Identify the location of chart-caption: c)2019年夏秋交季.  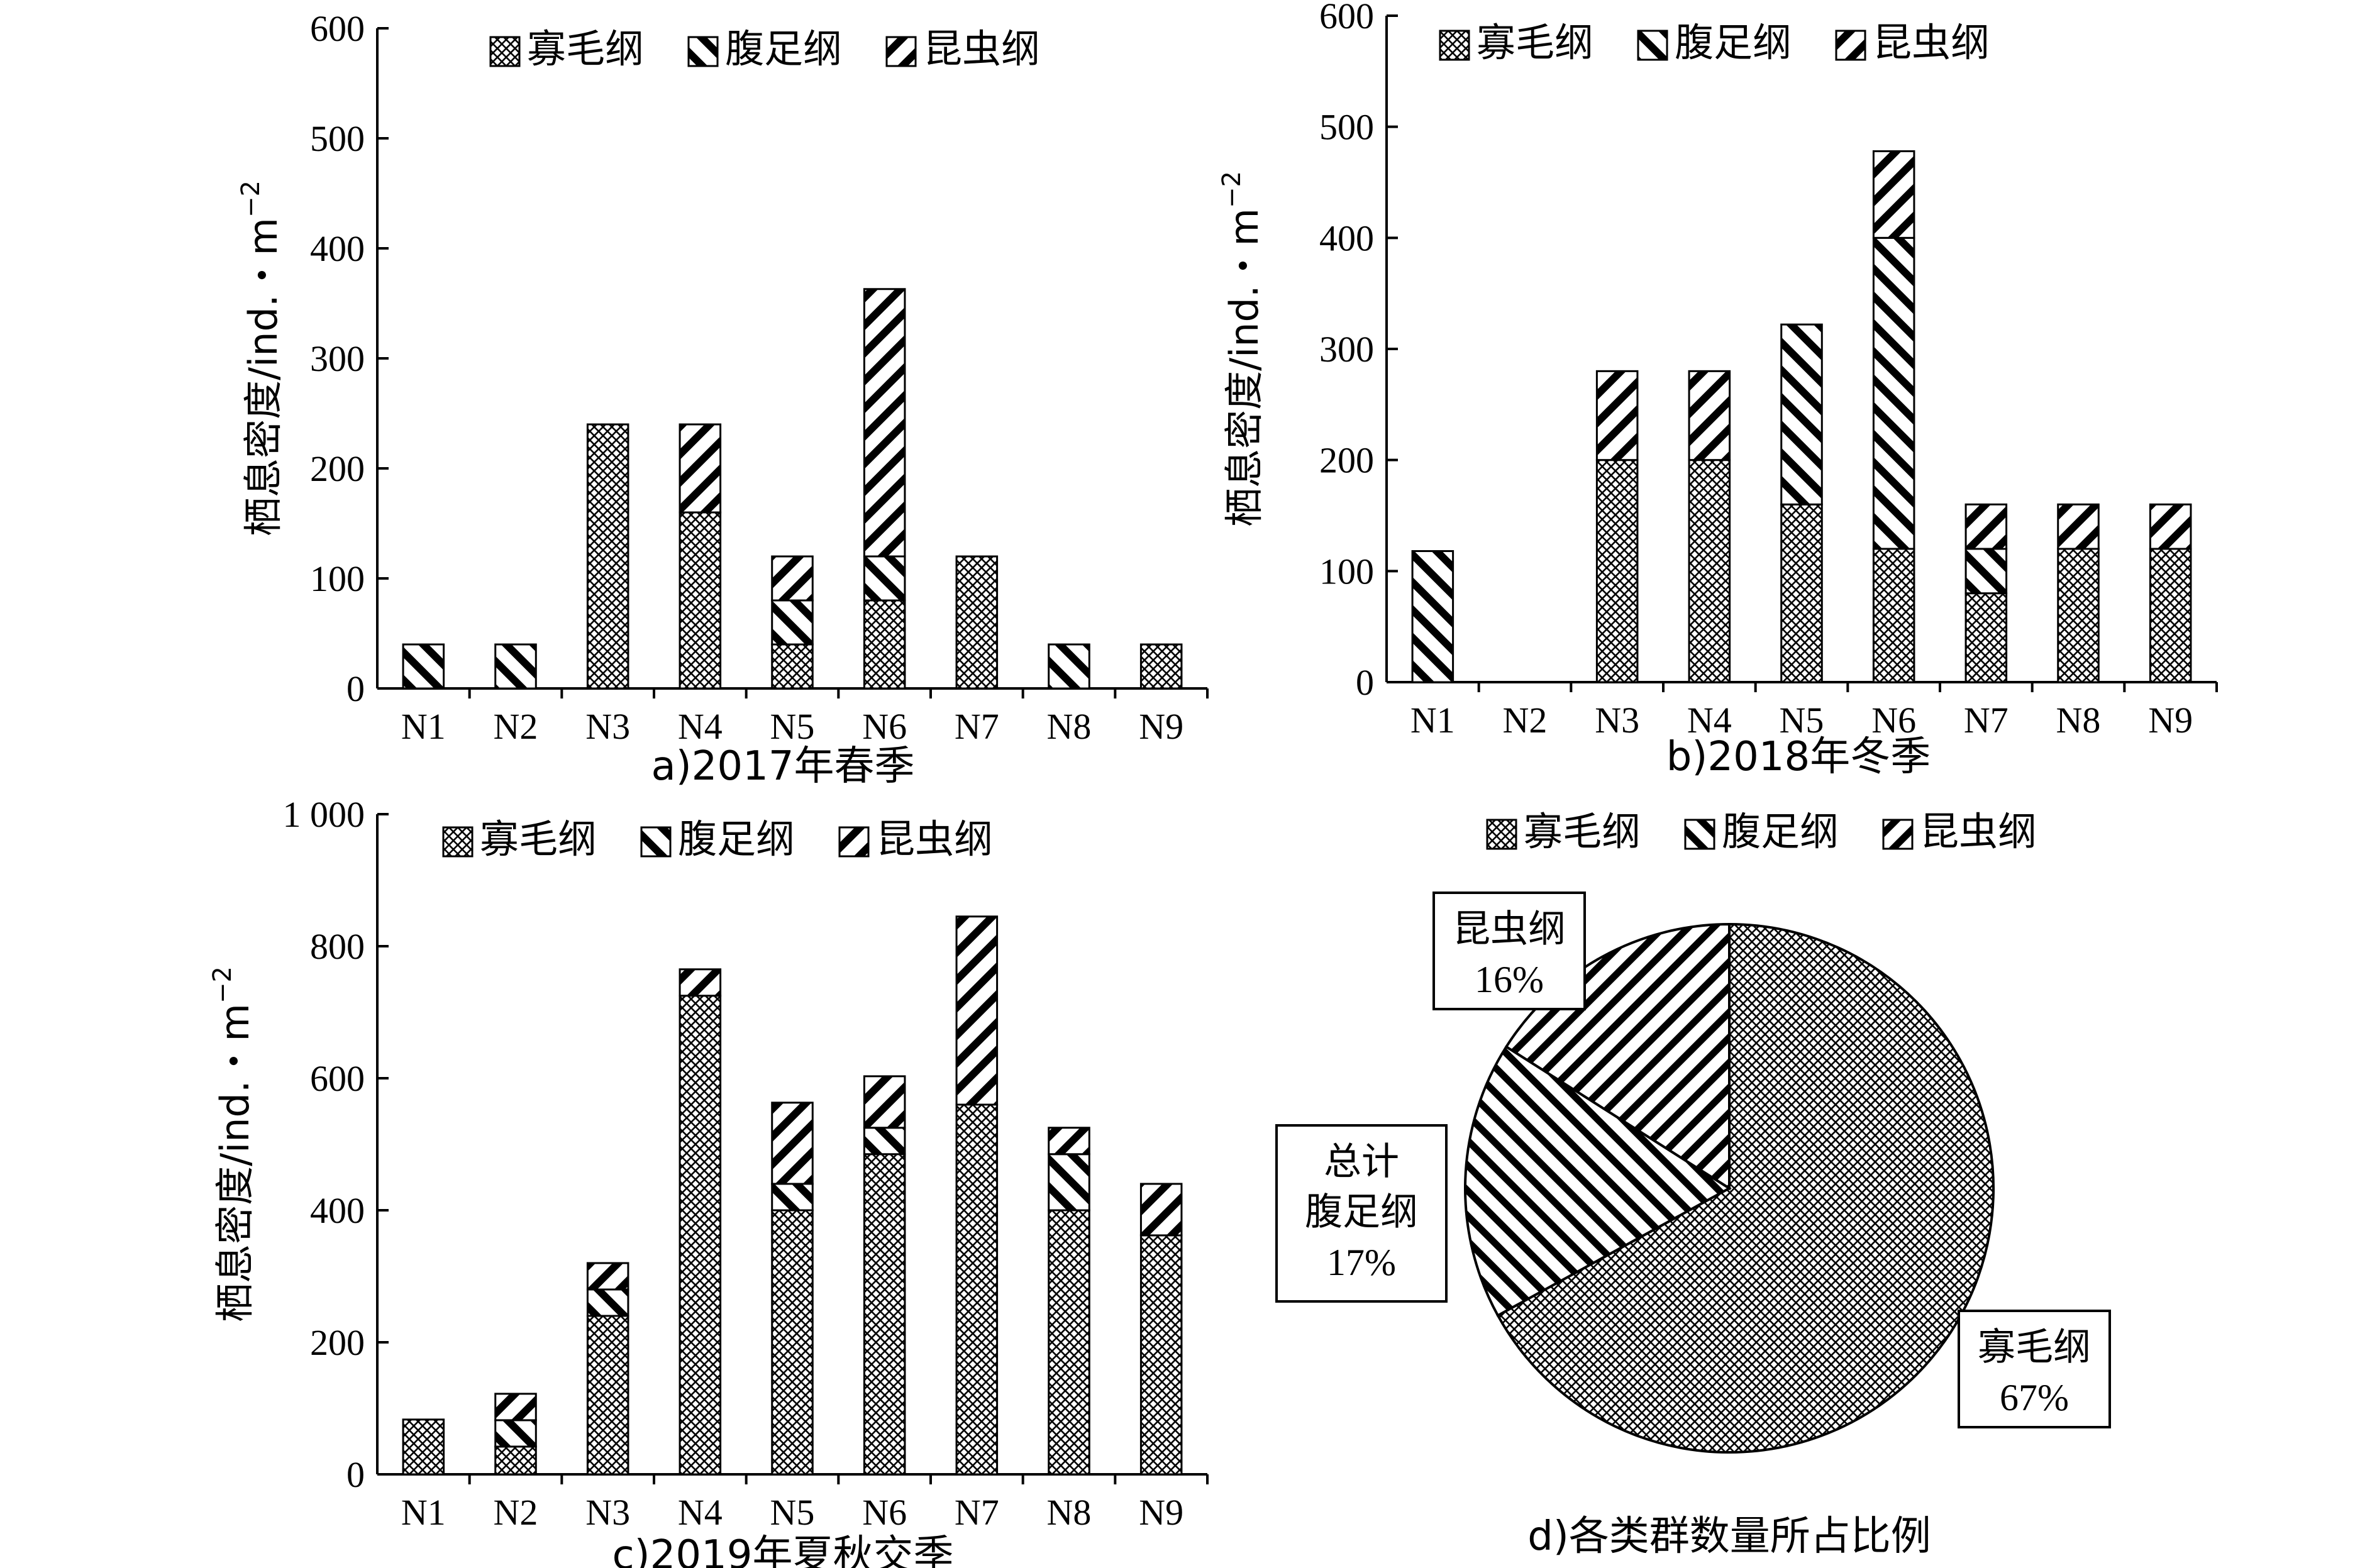
(782, 1550).